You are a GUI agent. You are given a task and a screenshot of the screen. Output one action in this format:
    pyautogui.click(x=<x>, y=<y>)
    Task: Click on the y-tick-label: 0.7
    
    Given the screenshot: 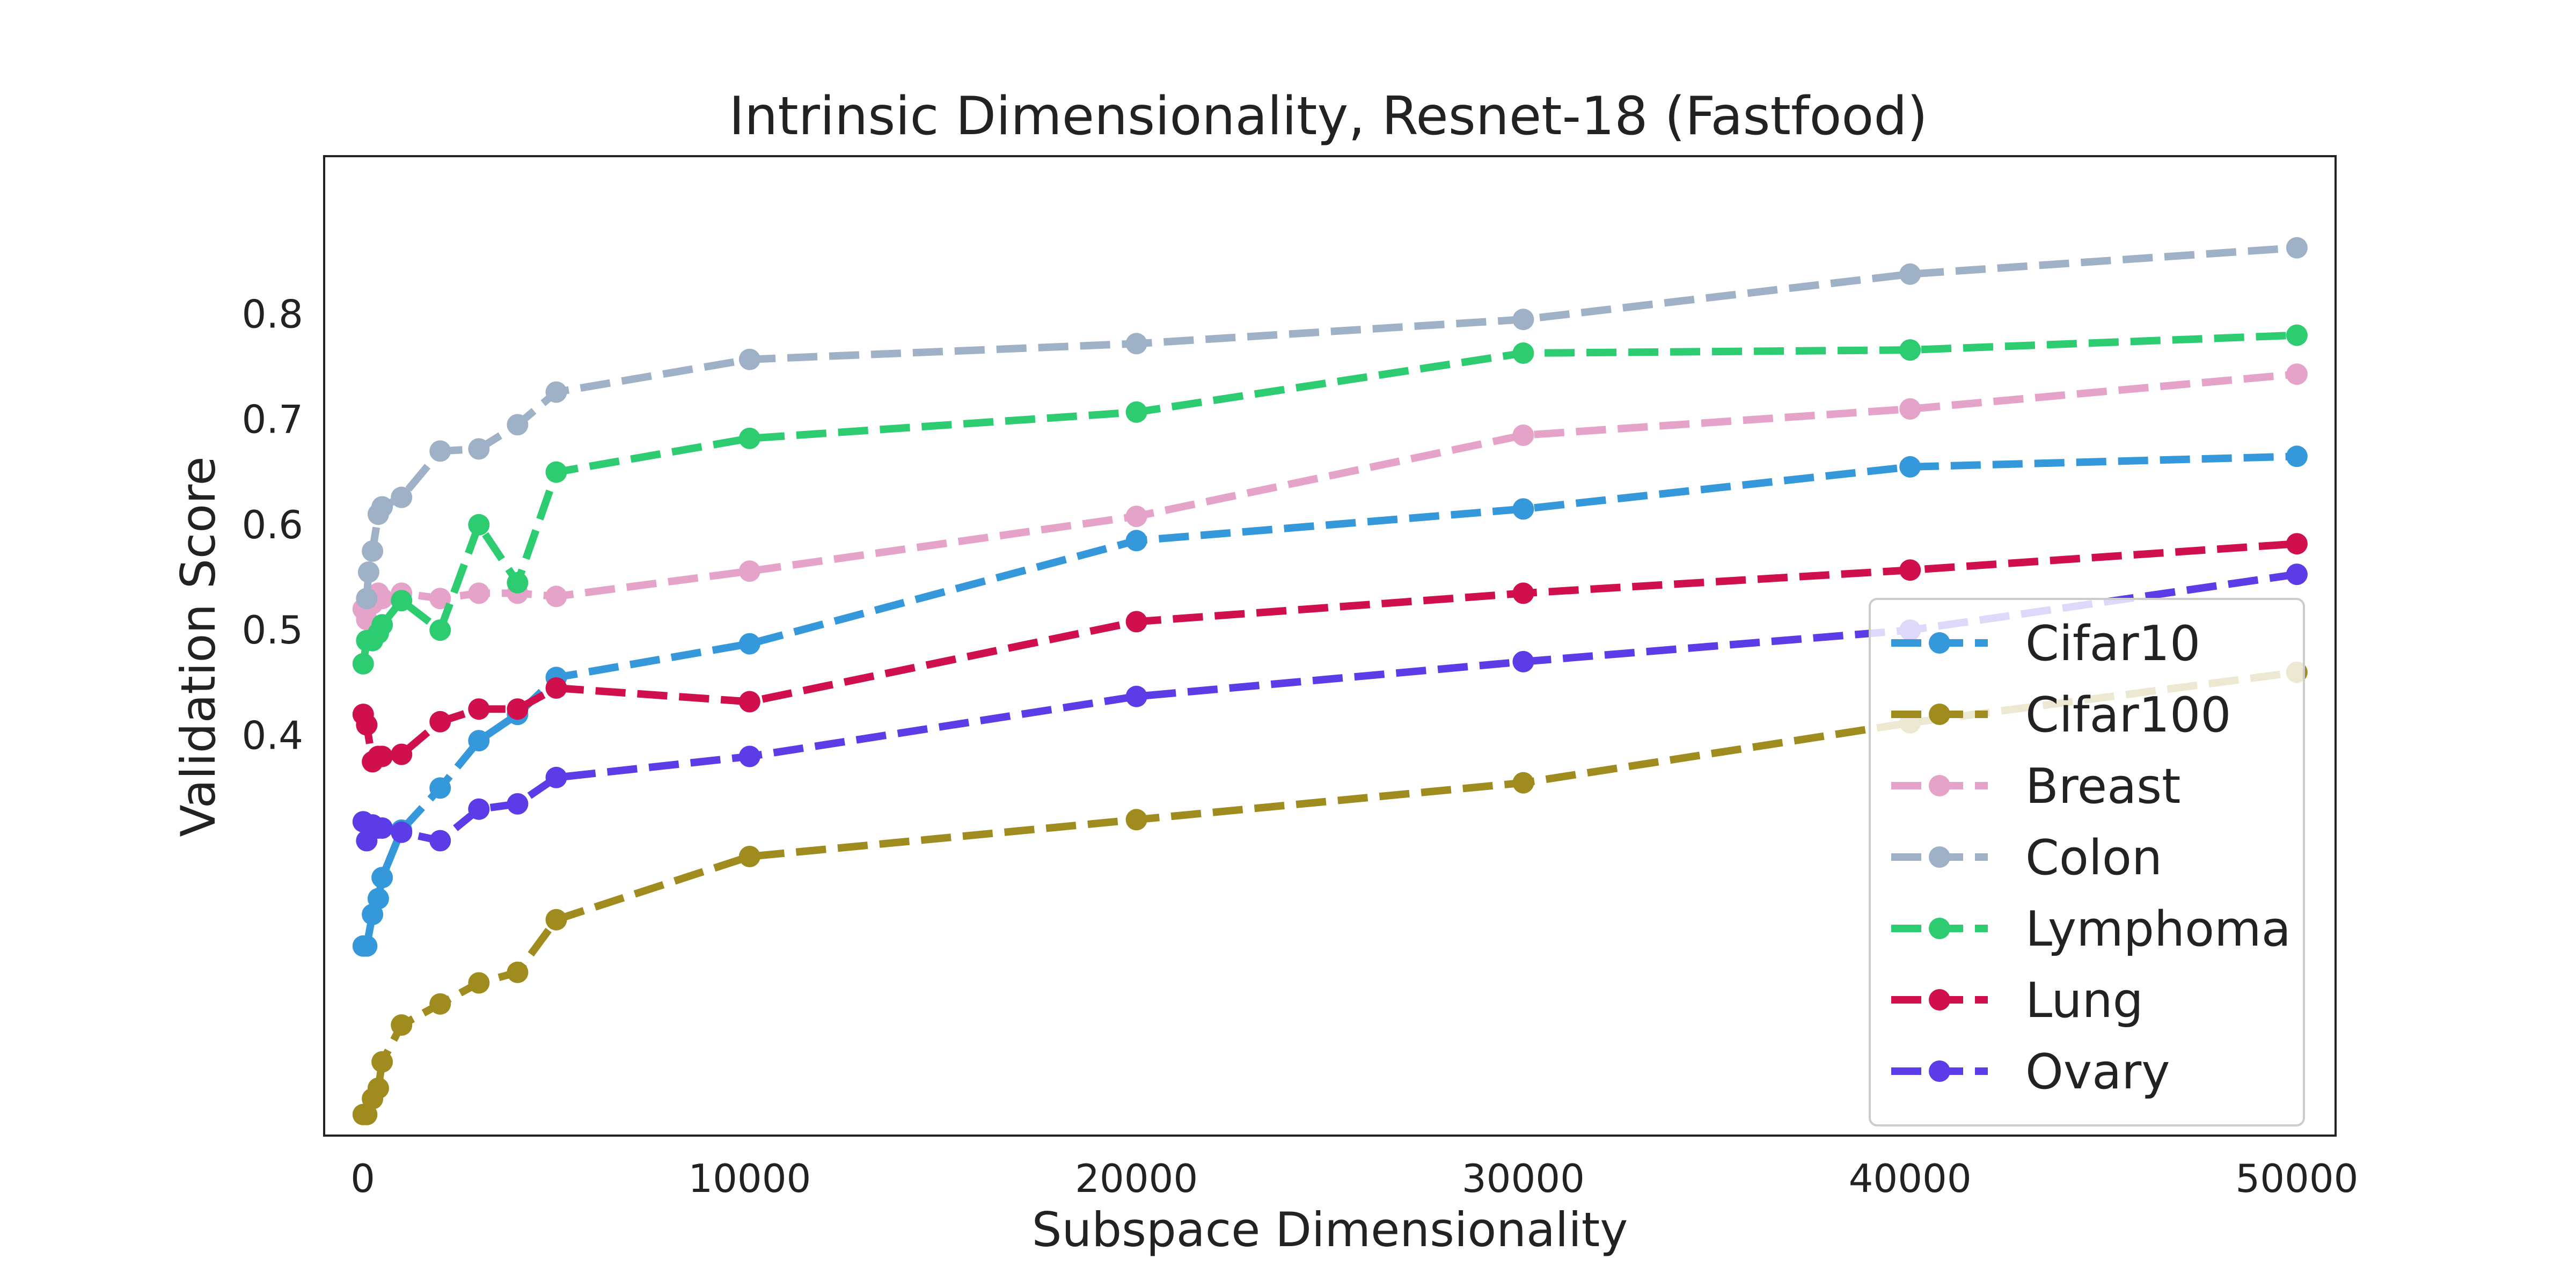 What is the action you would take?
    pyautogui.click(x=272, y=419)
    